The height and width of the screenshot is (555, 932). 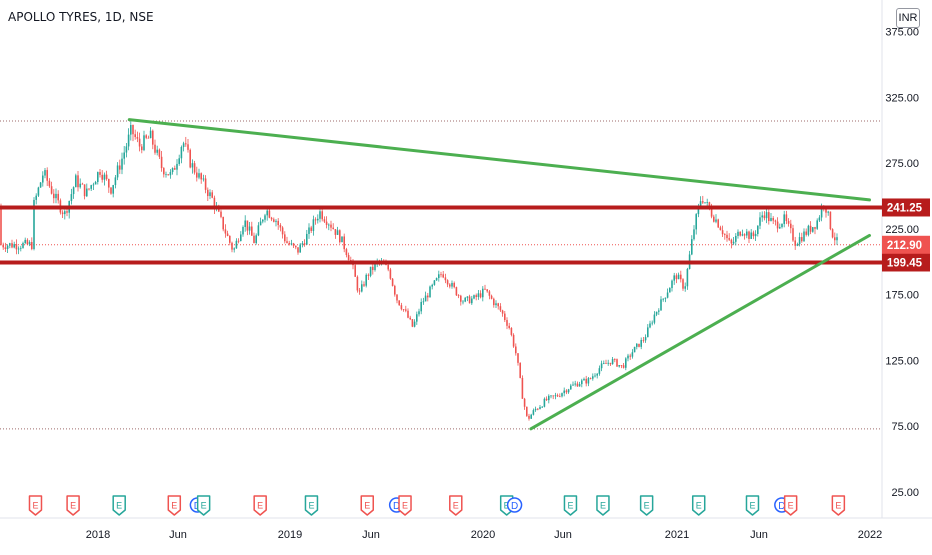 What do you see at coordinates (514, 505) in the screenshot?
I see `dividend-marker: D` at bounding box center [514, 505].